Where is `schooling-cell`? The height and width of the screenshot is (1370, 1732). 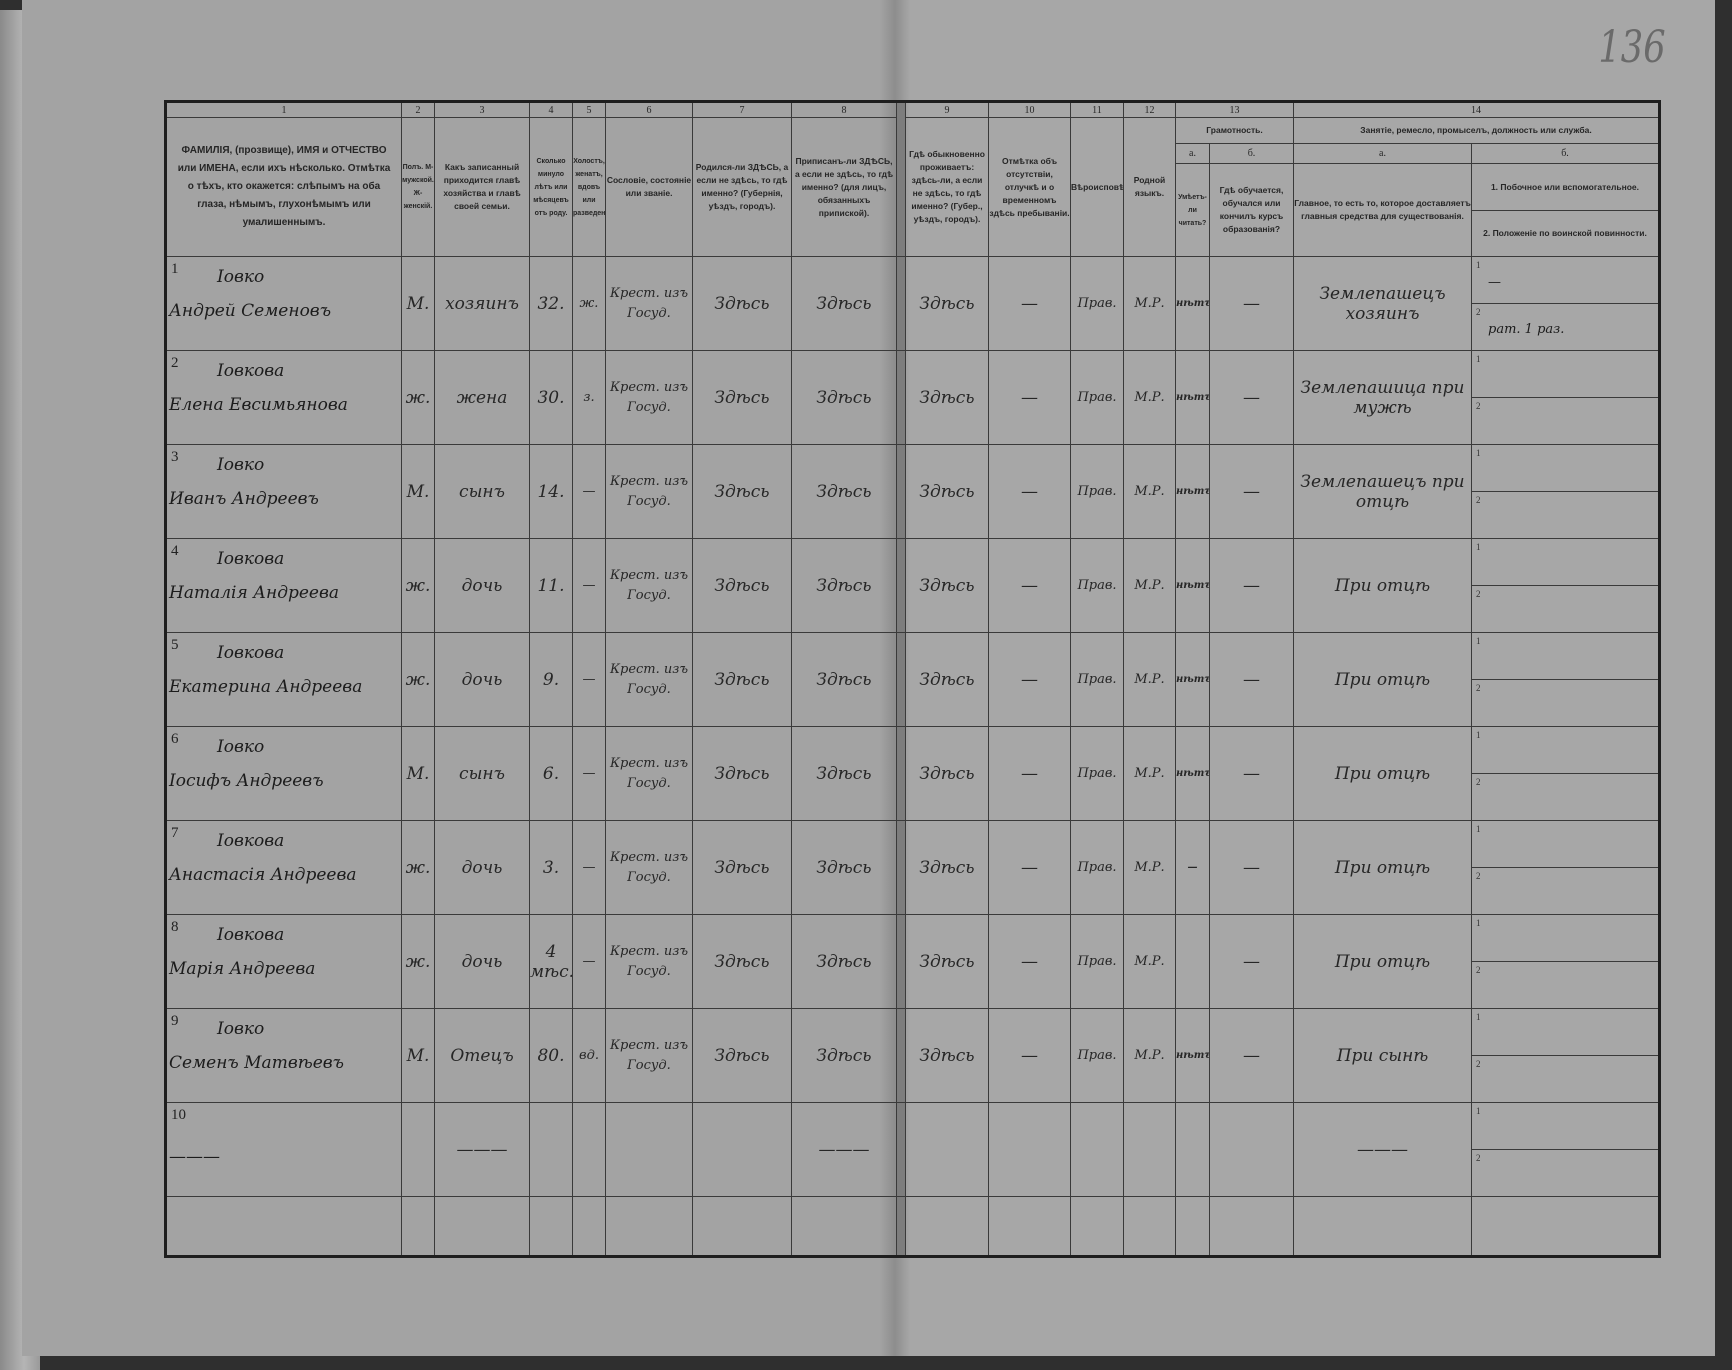
schooling-cell is located at coordinates (1251, 1149).